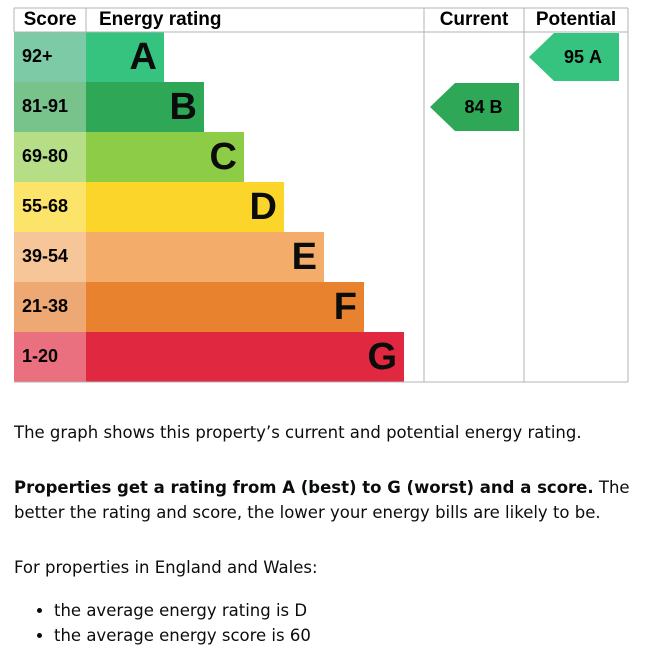 The height and width of the screenshot is (668, 659). Describe the element at coordinates (263, 207) in the screenshot. I see `rating-letter: D` at that location.